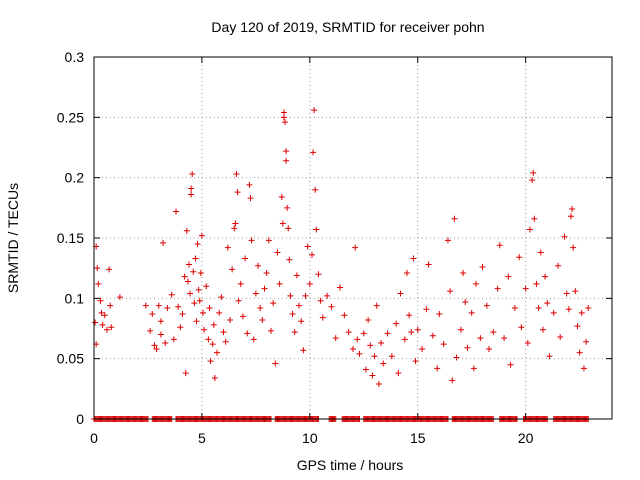  What do you see at coordinates (312, 438) in the screenshot?
I see `x-tick-labels: 0 5 10 15 20` at bounding box center [312, 438].